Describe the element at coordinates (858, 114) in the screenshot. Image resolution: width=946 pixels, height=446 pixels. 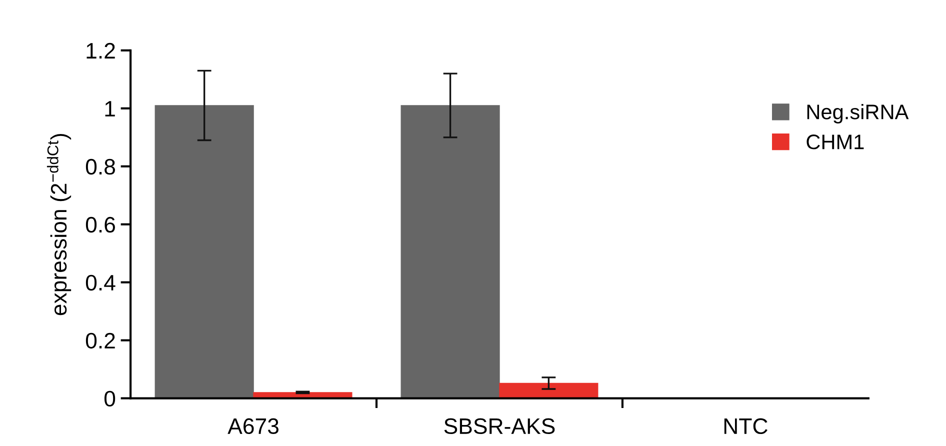
I see `legend-label: Neg.siRNA` at that location.